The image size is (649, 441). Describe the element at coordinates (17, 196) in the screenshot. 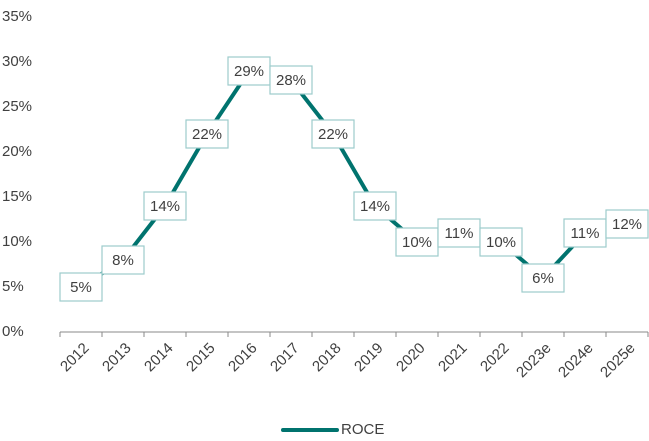

I see `y-tick-label: 15%` at that location.